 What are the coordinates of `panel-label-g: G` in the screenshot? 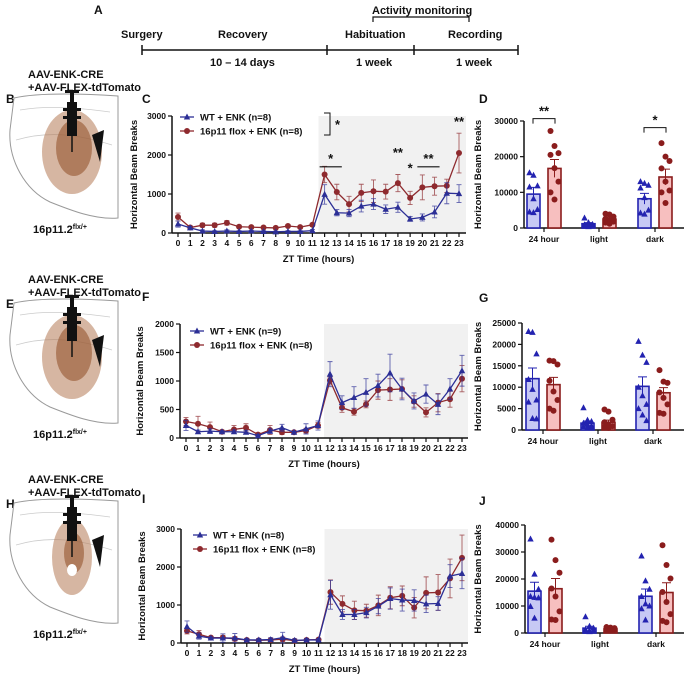 It's located at (483, 298).